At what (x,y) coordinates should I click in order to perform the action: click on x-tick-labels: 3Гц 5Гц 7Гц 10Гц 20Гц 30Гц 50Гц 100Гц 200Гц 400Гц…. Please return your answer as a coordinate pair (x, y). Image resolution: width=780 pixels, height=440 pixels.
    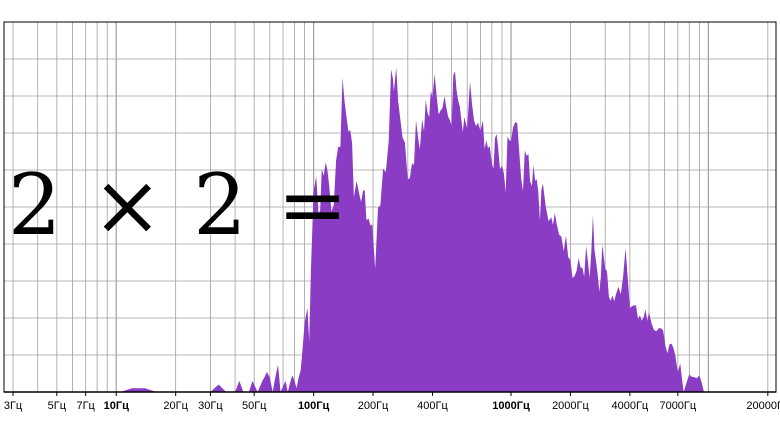
    Looking at the image, I should click on (392, 402).